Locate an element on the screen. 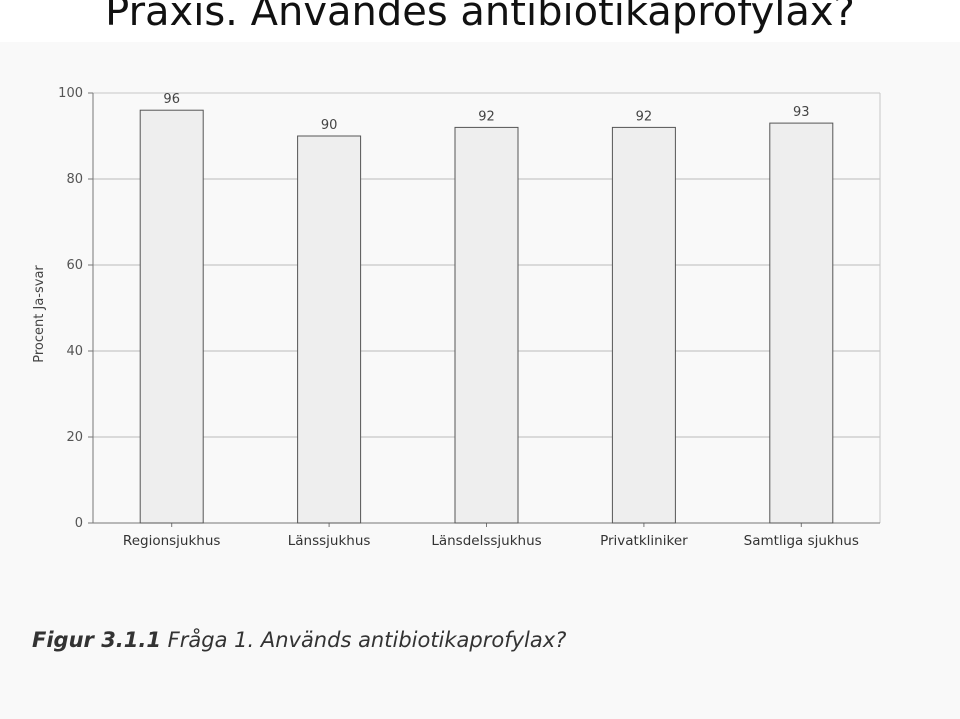 This screenshot has height=719, width=960. x-category-label: Länssjukhus is located at coordinates (329, 541).